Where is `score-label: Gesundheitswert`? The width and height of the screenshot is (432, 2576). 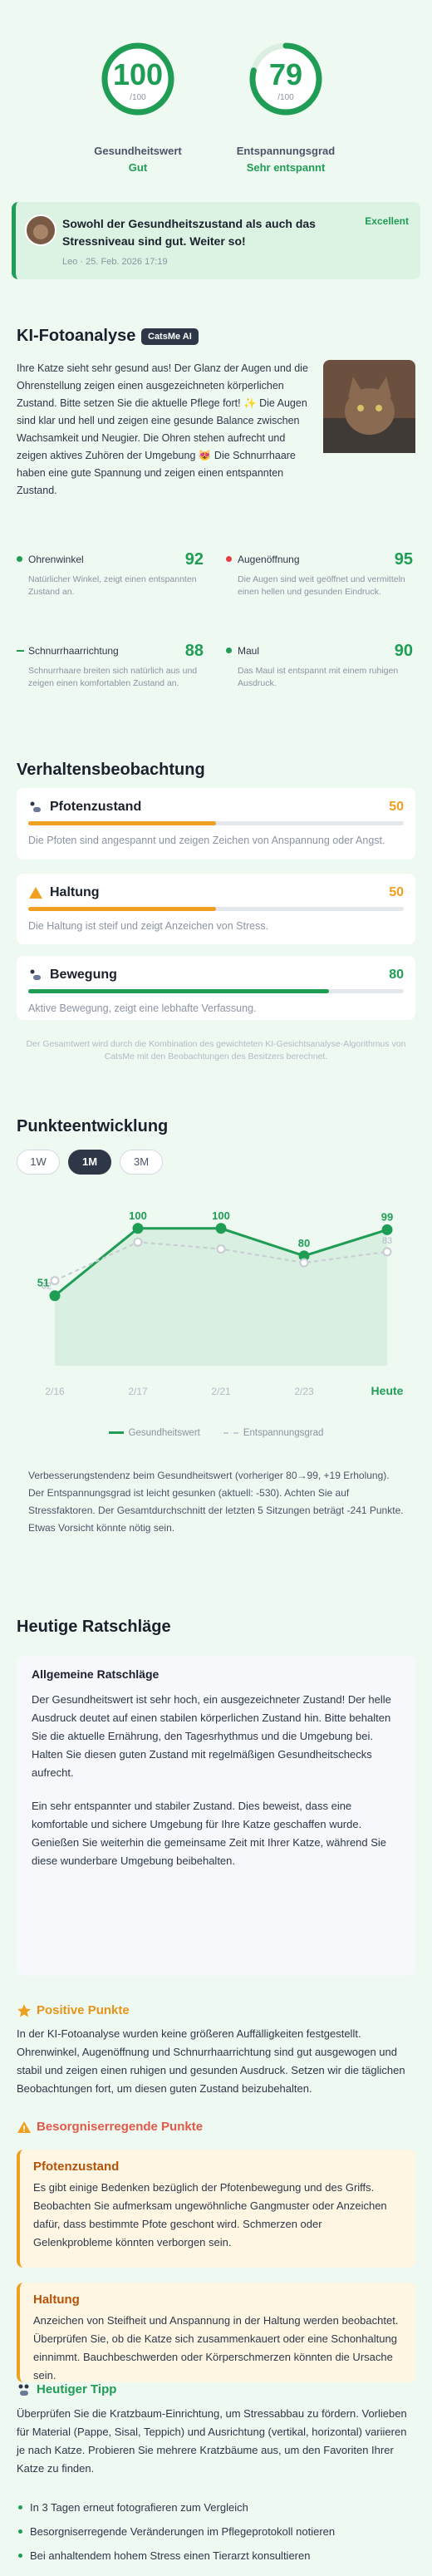 score-label: Gesundheitswert is located at coordinates (138, 151).